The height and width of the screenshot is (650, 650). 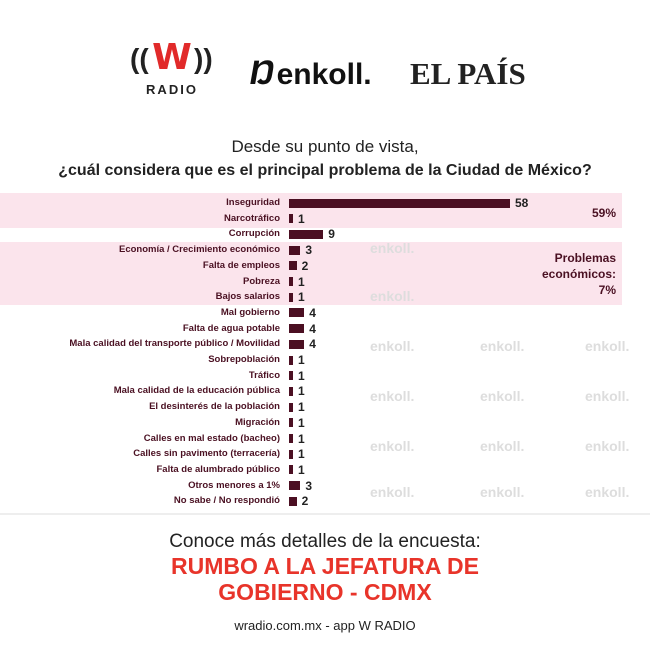 What do you see at coordinates (325, 541) in the screenshot?
I see `footer-intro: Conoce más detalles de la encuesta:` at bounding box center [325, 541].